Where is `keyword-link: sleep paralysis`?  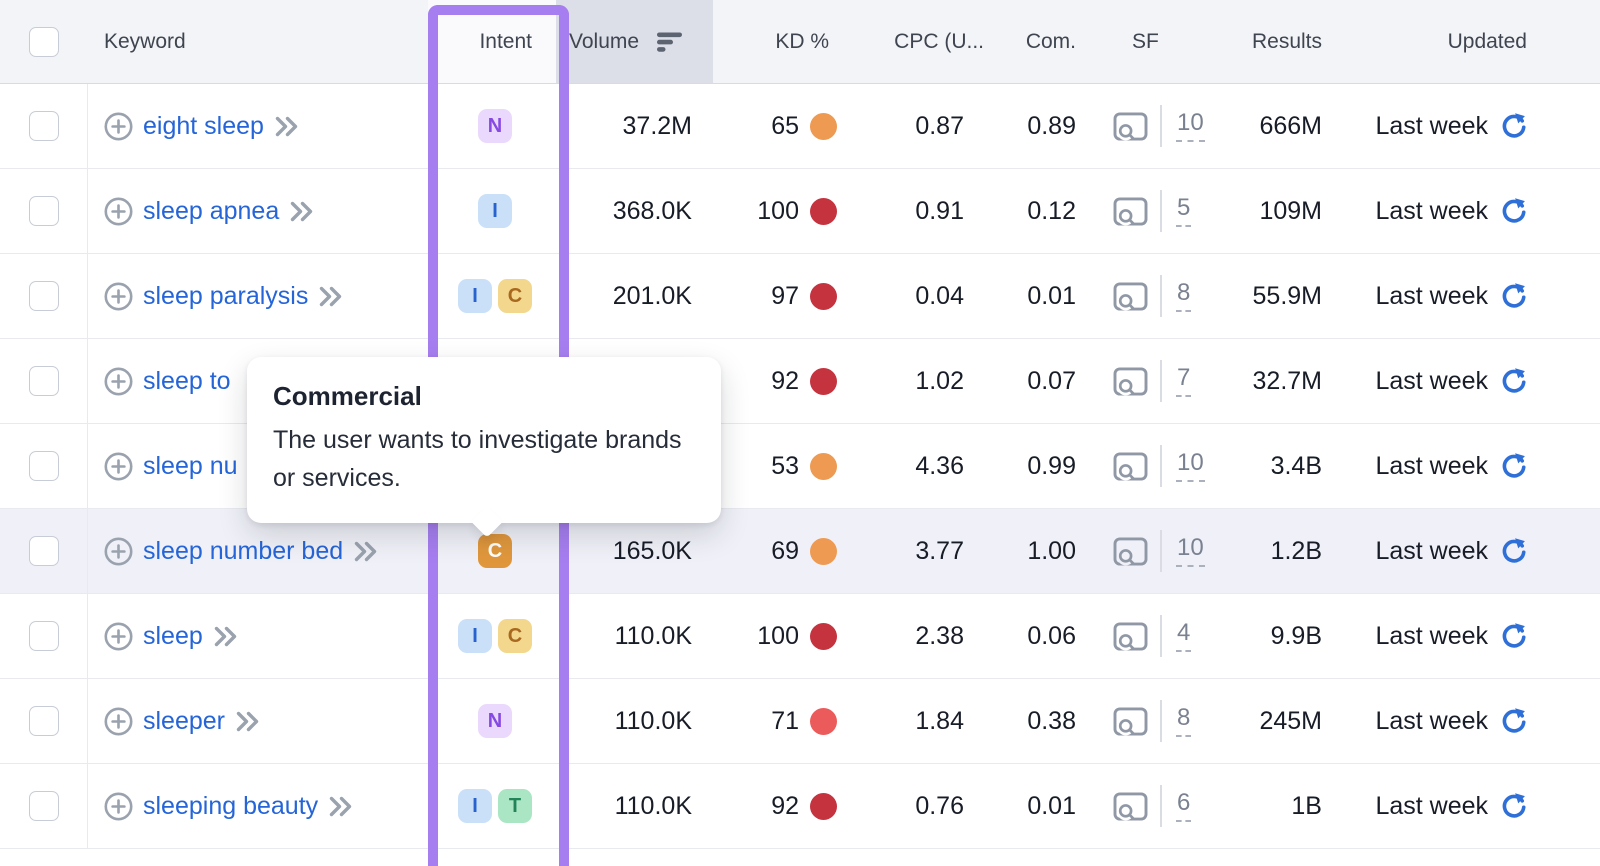
keyword-link: sleep paralysis is located at coordinates (226, 295).